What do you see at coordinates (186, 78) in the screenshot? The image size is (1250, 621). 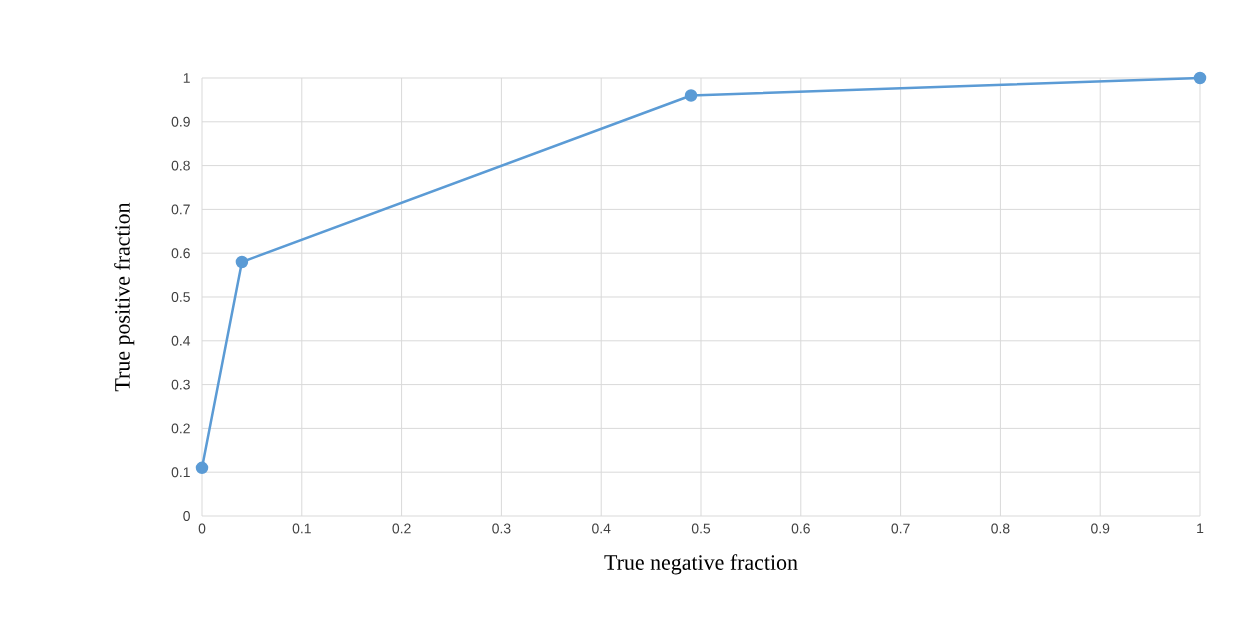 I see `y-tick-label: 1` at bounding box center [186, 78].